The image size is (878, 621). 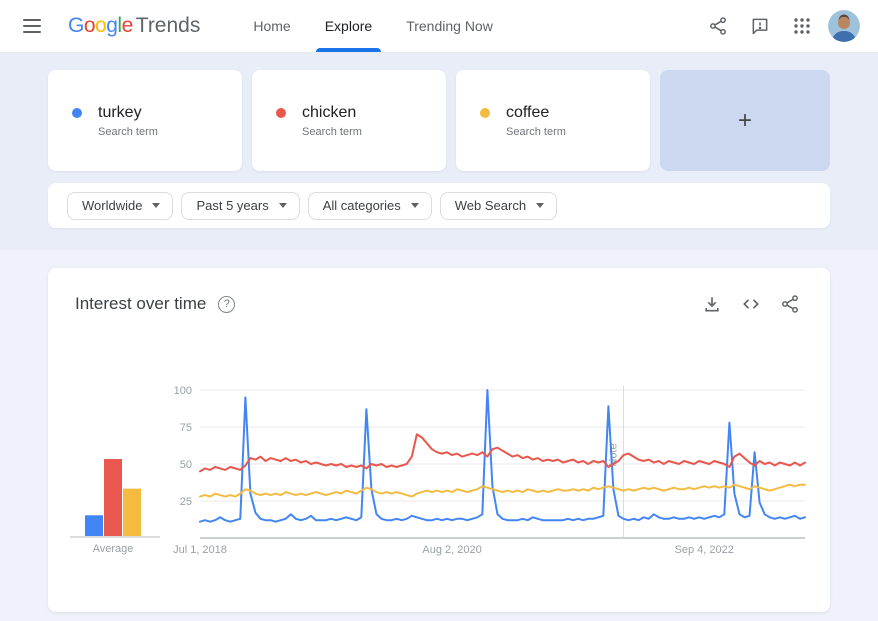 I want to click on hamburger-icon, so click(x=32, y=26).